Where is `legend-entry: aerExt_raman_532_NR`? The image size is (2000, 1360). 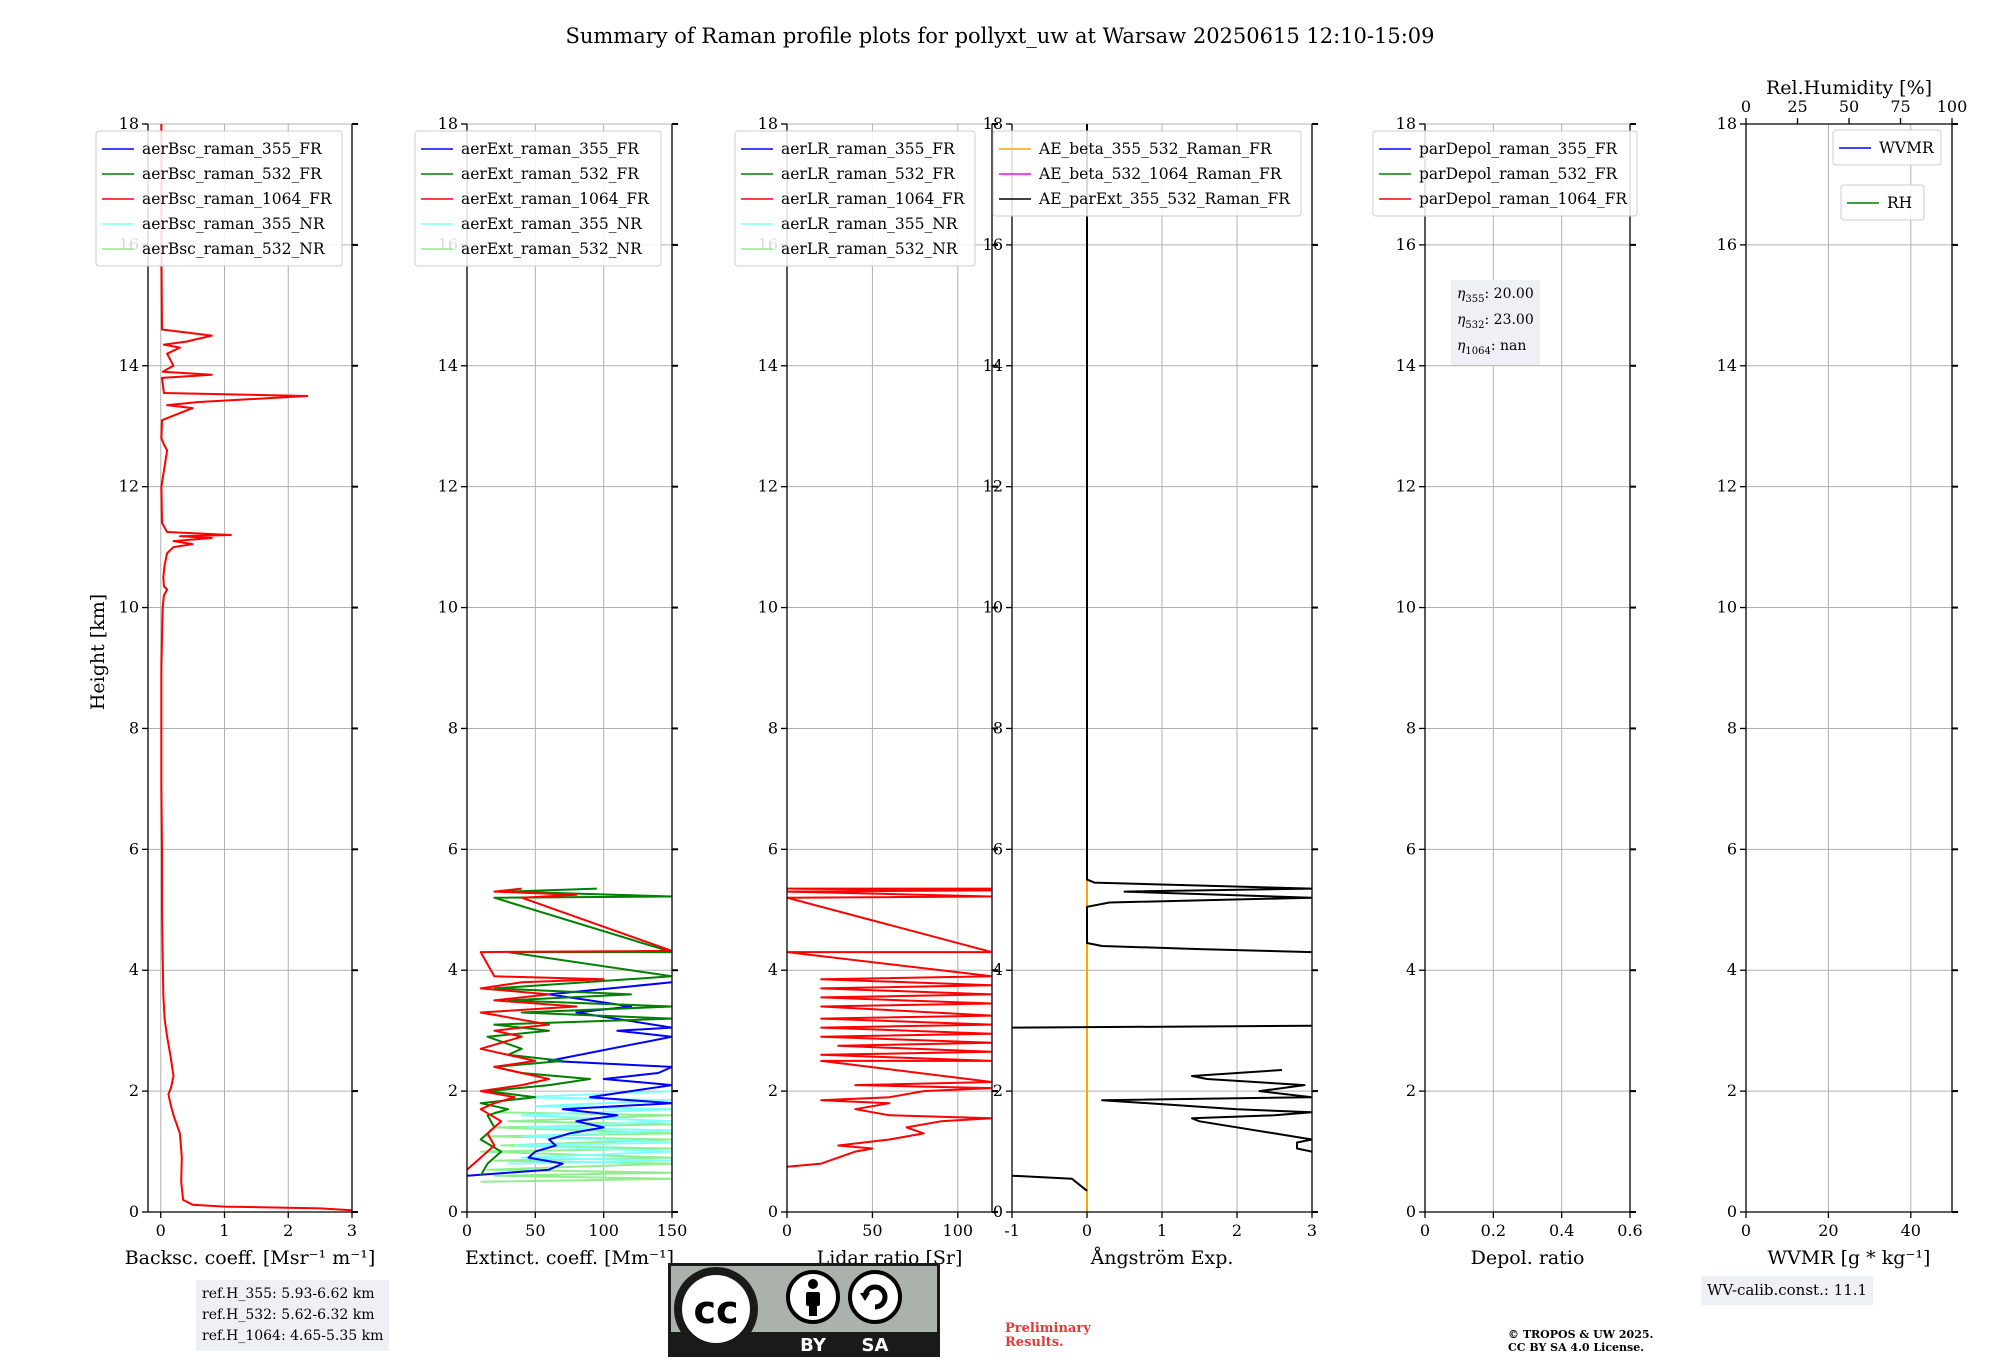 legend-entry: aerExt_raman_532_NR is located at coordinates (552, 249).